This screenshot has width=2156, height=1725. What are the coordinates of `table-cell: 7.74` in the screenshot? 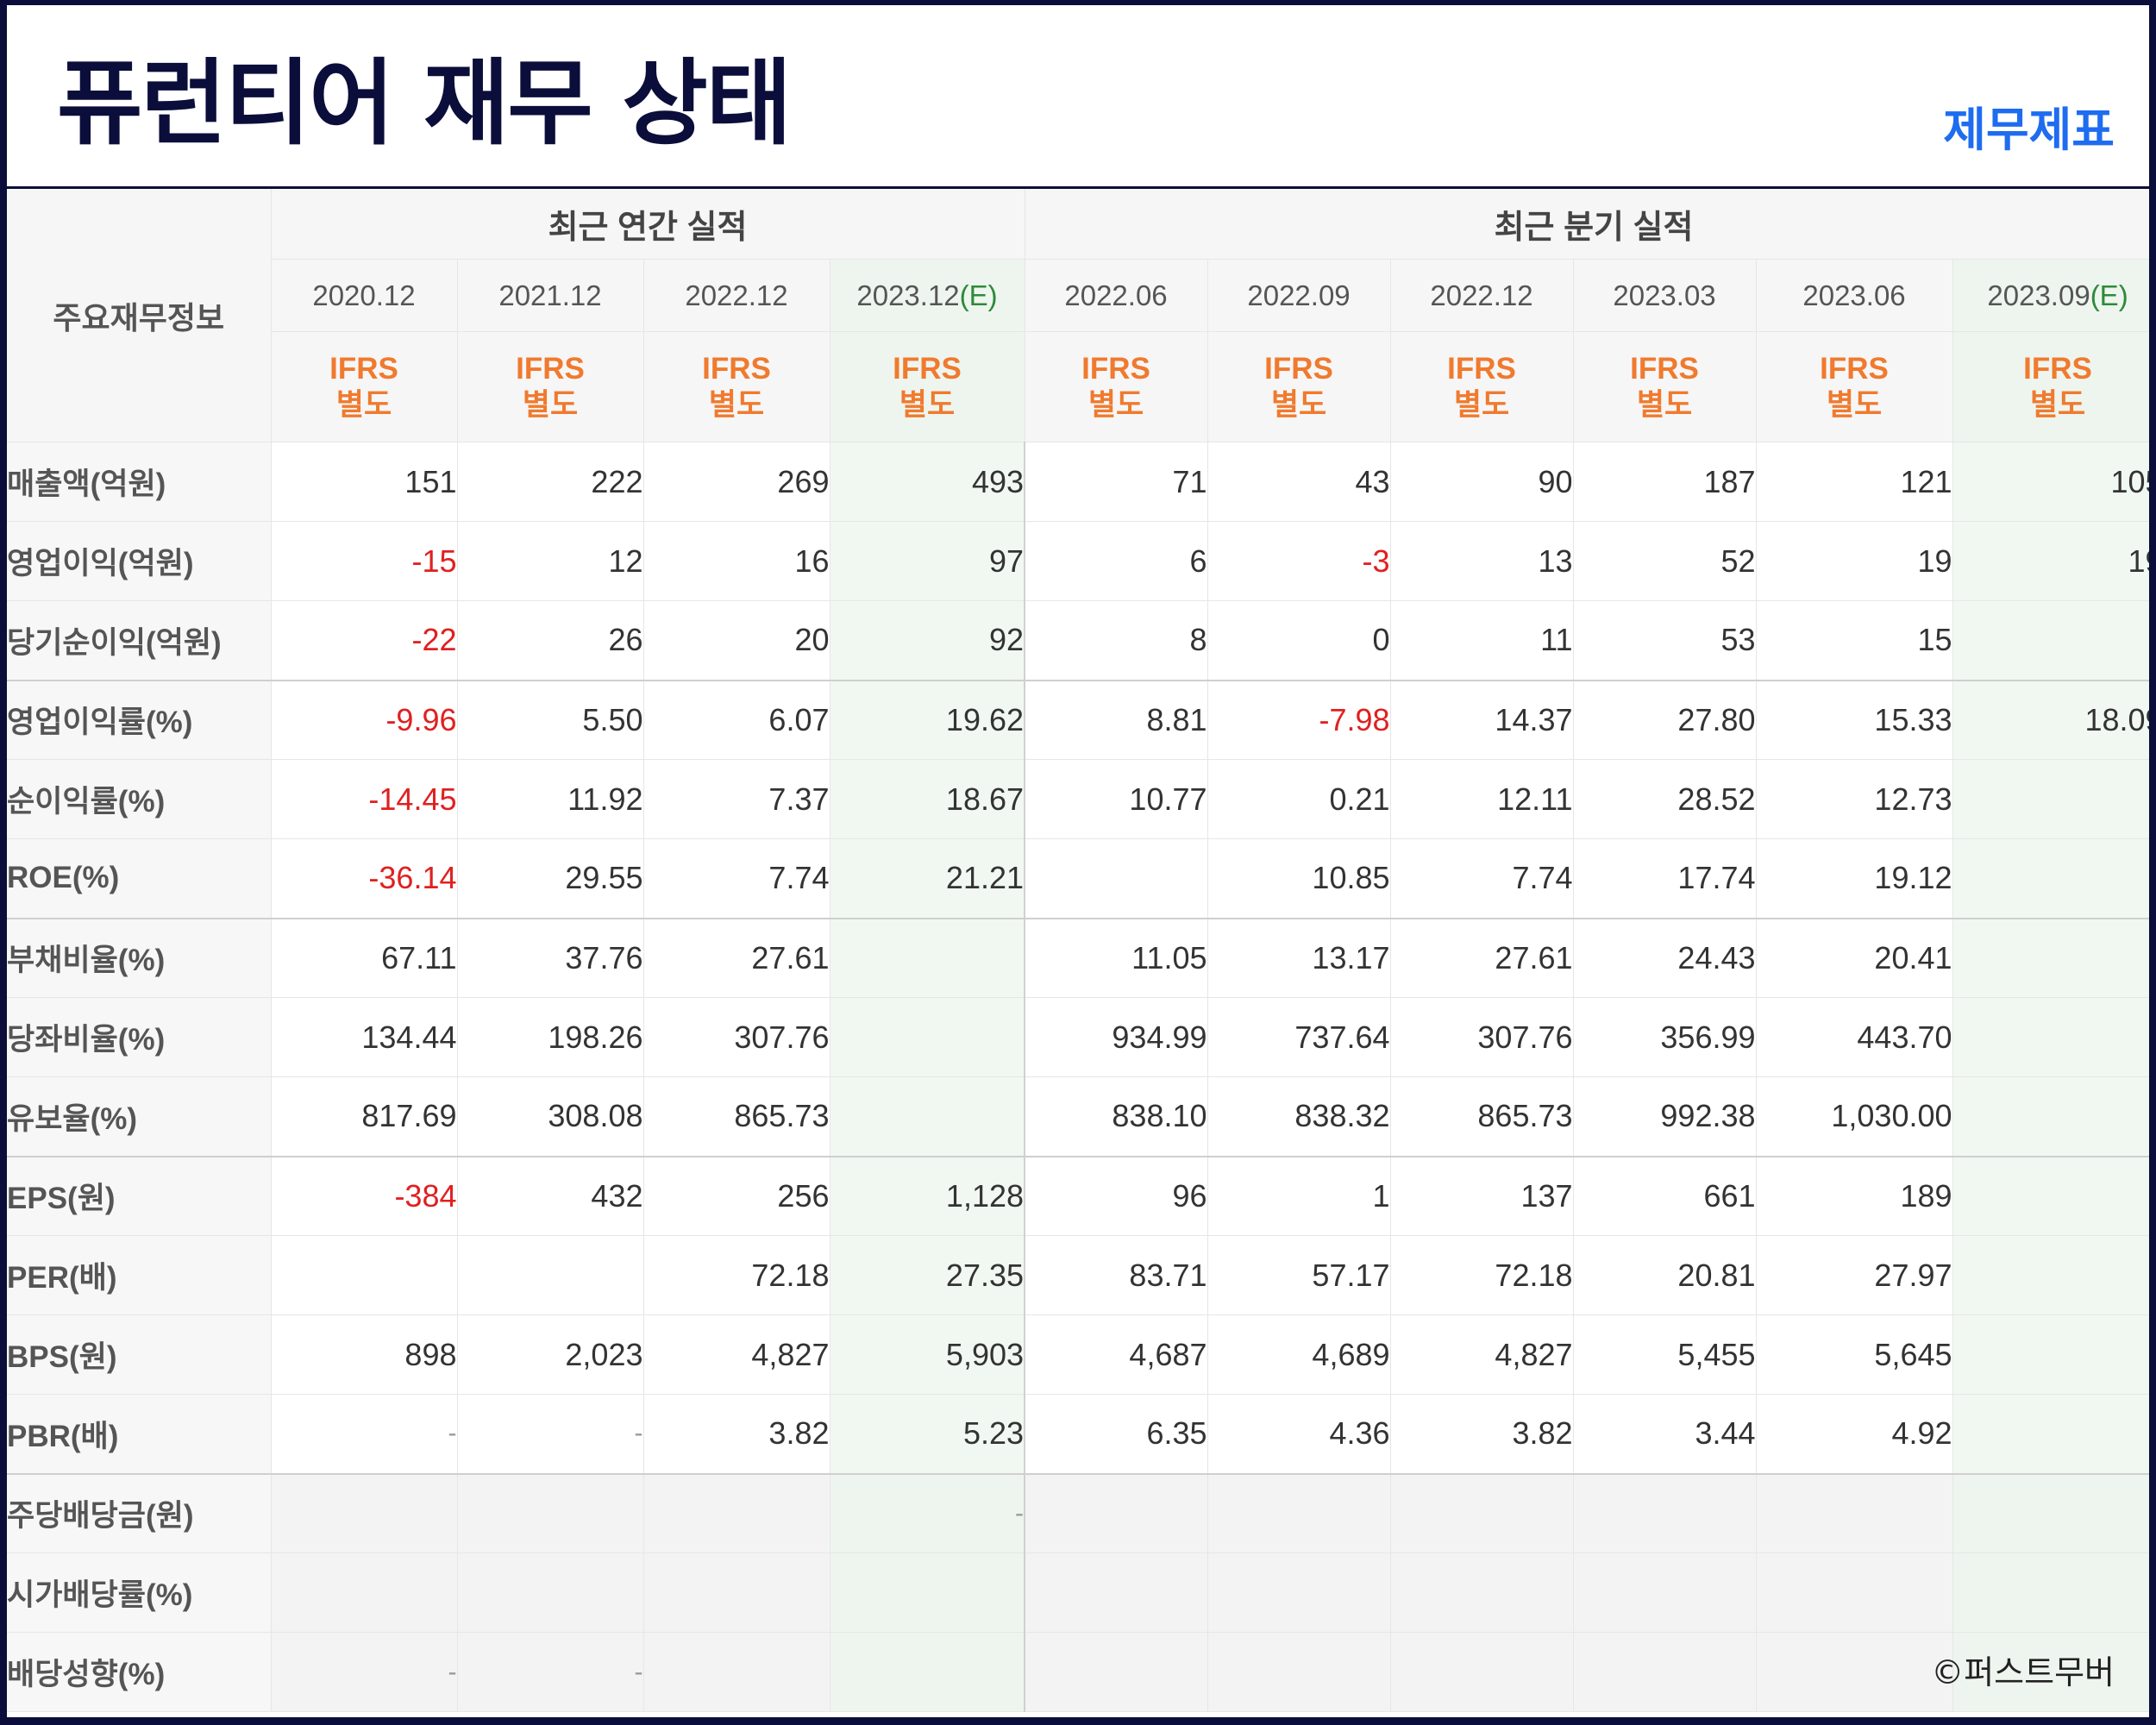 It's located at (1482, 879).